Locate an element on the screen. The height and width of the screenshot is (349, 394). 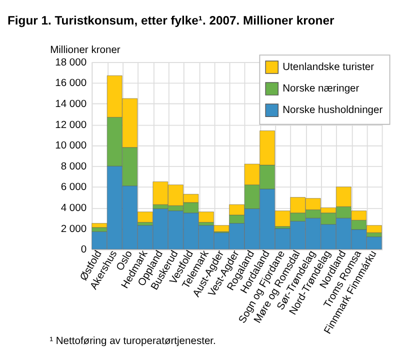
legend-label: Norske næringer is located at coordinates (321, 89).